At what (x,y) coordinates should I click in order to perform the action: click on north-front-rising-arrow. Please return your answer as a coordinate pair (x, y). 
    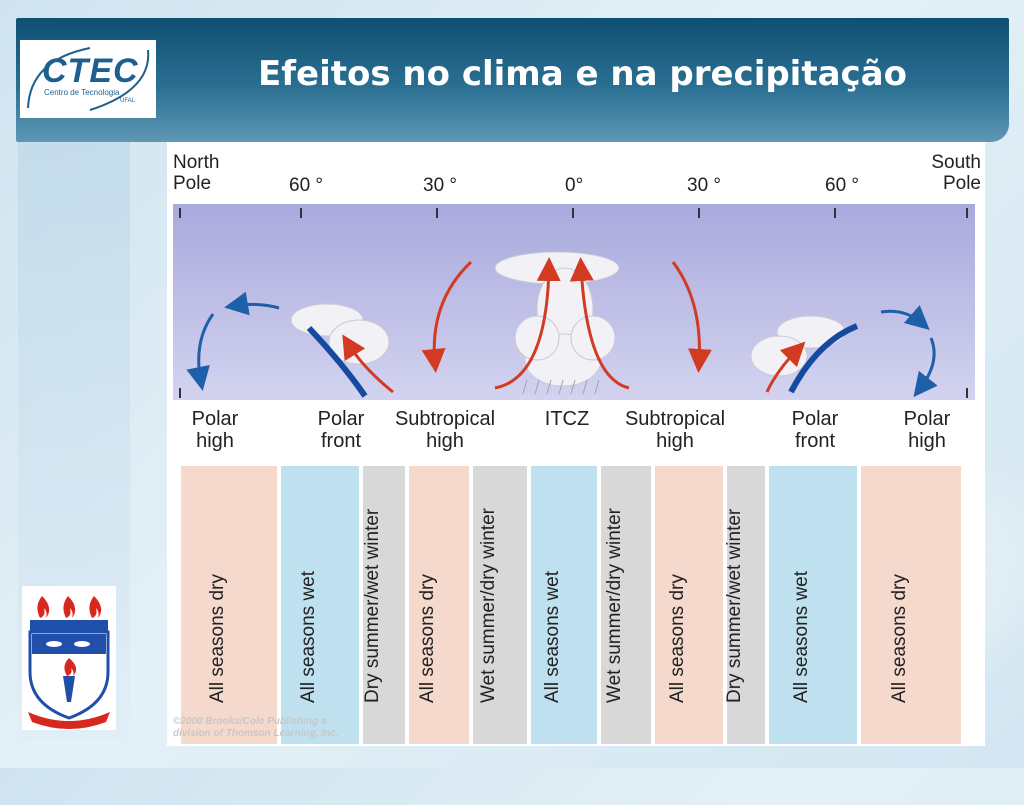
    Looking at the image, I should click on (368, 364).